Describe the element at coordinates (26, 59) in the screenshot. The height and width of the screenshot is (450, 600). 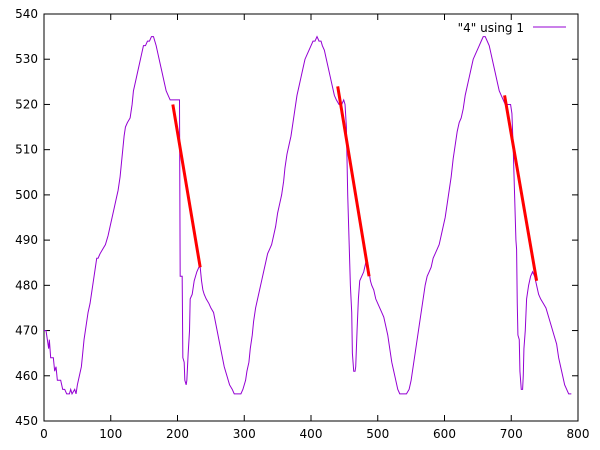
I see `y-tick-label: 530` at that location.